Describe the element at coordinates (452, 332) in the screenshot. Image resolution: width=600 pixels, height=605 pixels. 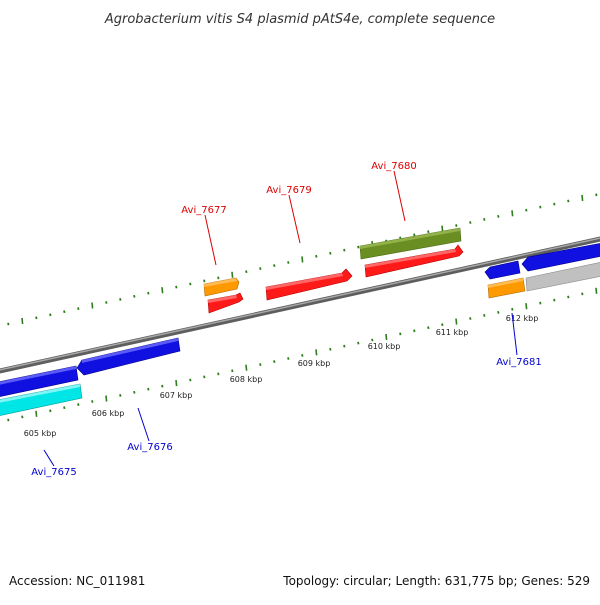
I see `kbp-label-611: 611 kbp` at that location.